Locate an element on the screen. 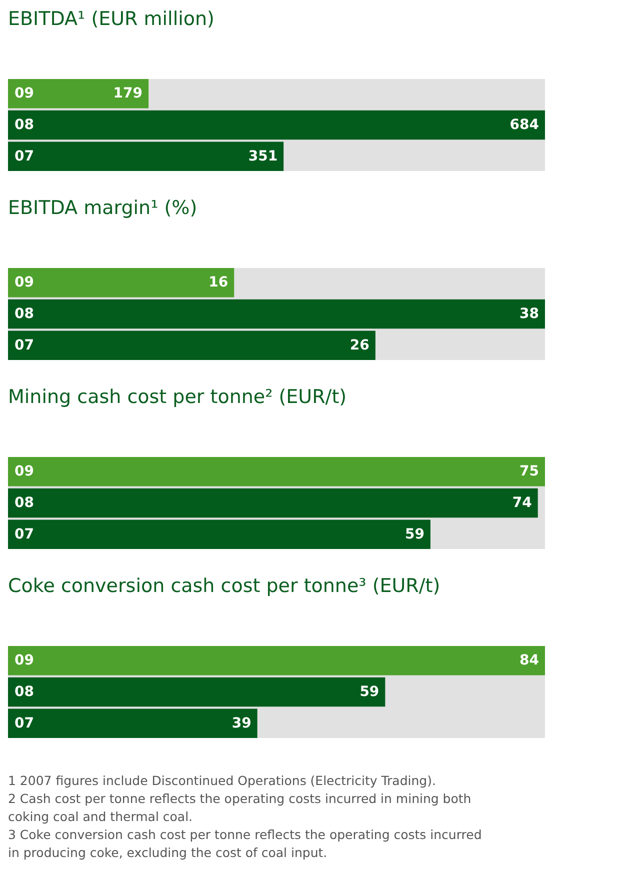  text: 2 Cash cost per tonne reflects the operating costs incurred in mining both coking coal and thermal coal. is located at coordinates (240, 807).